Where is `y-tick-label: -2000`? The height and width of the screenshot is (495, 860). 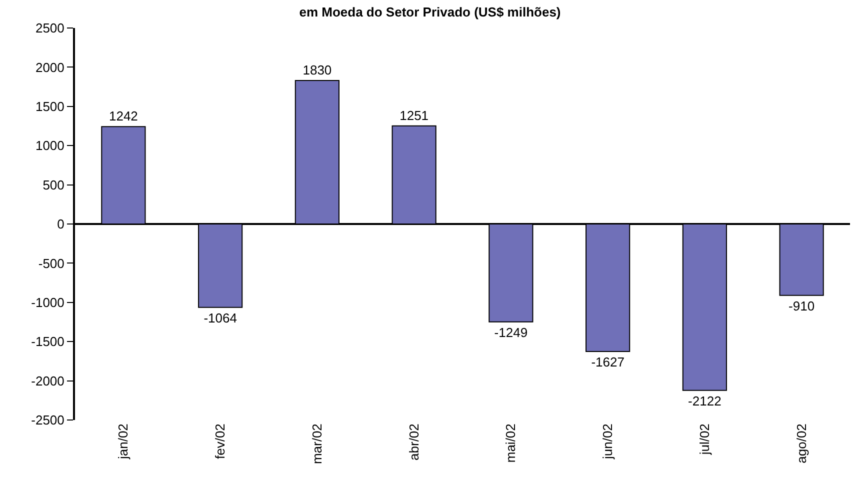
y-tick-label: -2000 is located at coordinates (47, 380).